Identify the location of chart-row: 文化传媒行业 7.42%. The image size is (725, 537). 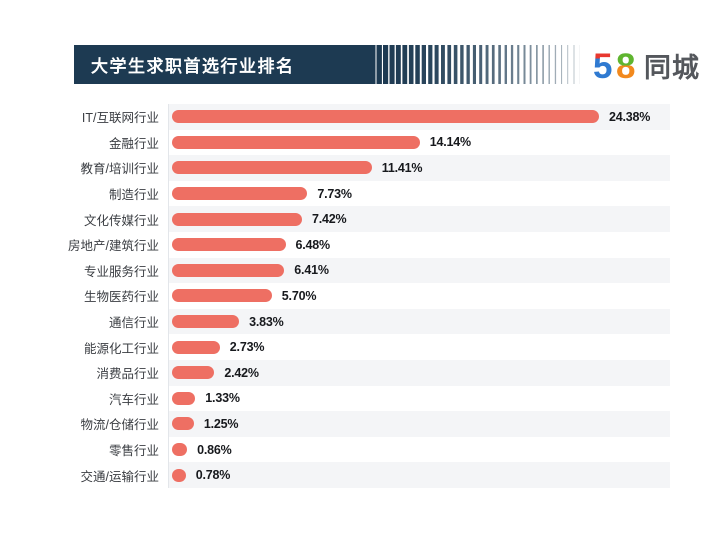
(362, 219).